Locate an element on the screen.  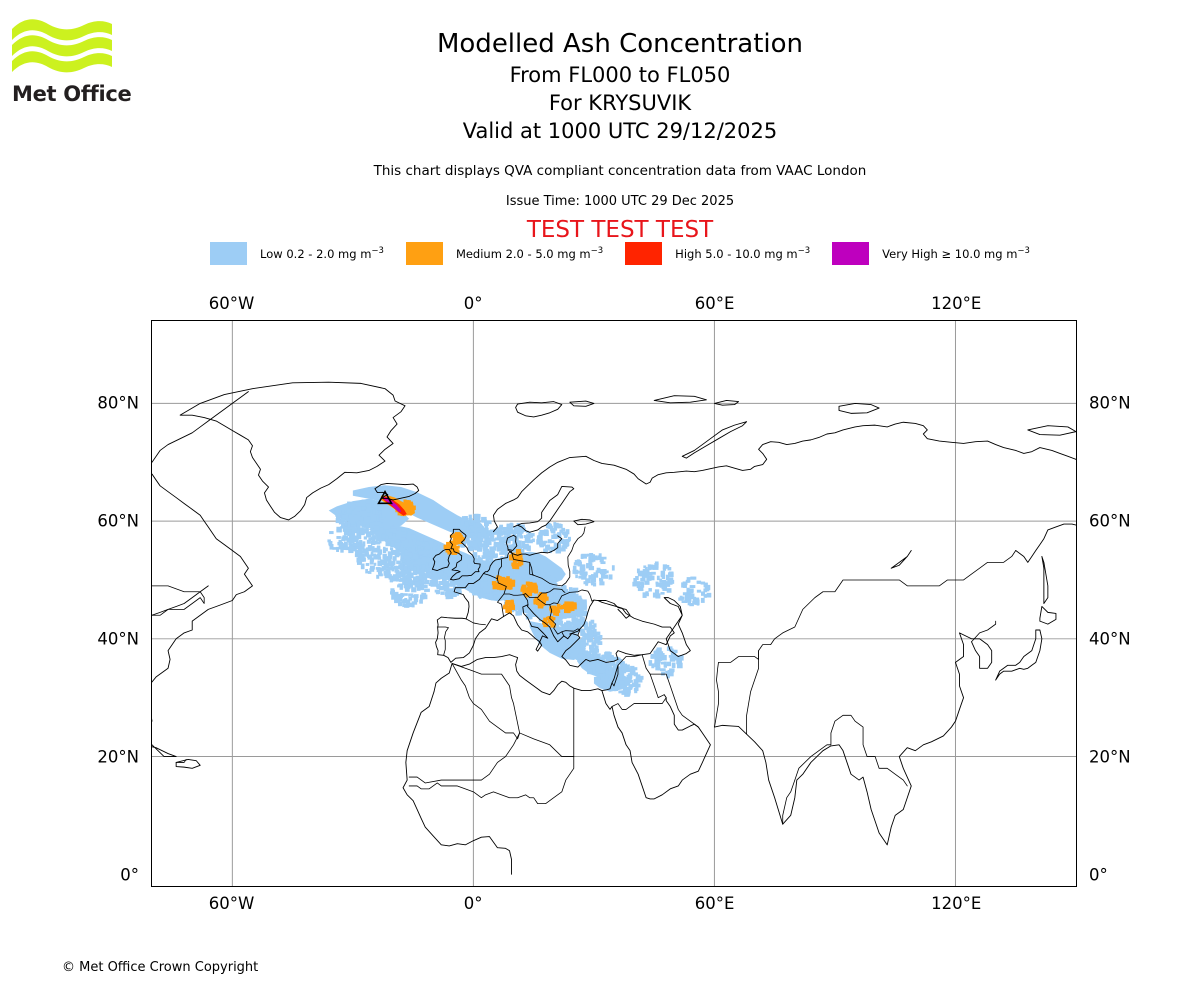
valid-time-subtitle: Valid at 1000 UTC 29/12/2025 is located at coordinates (620, 131).